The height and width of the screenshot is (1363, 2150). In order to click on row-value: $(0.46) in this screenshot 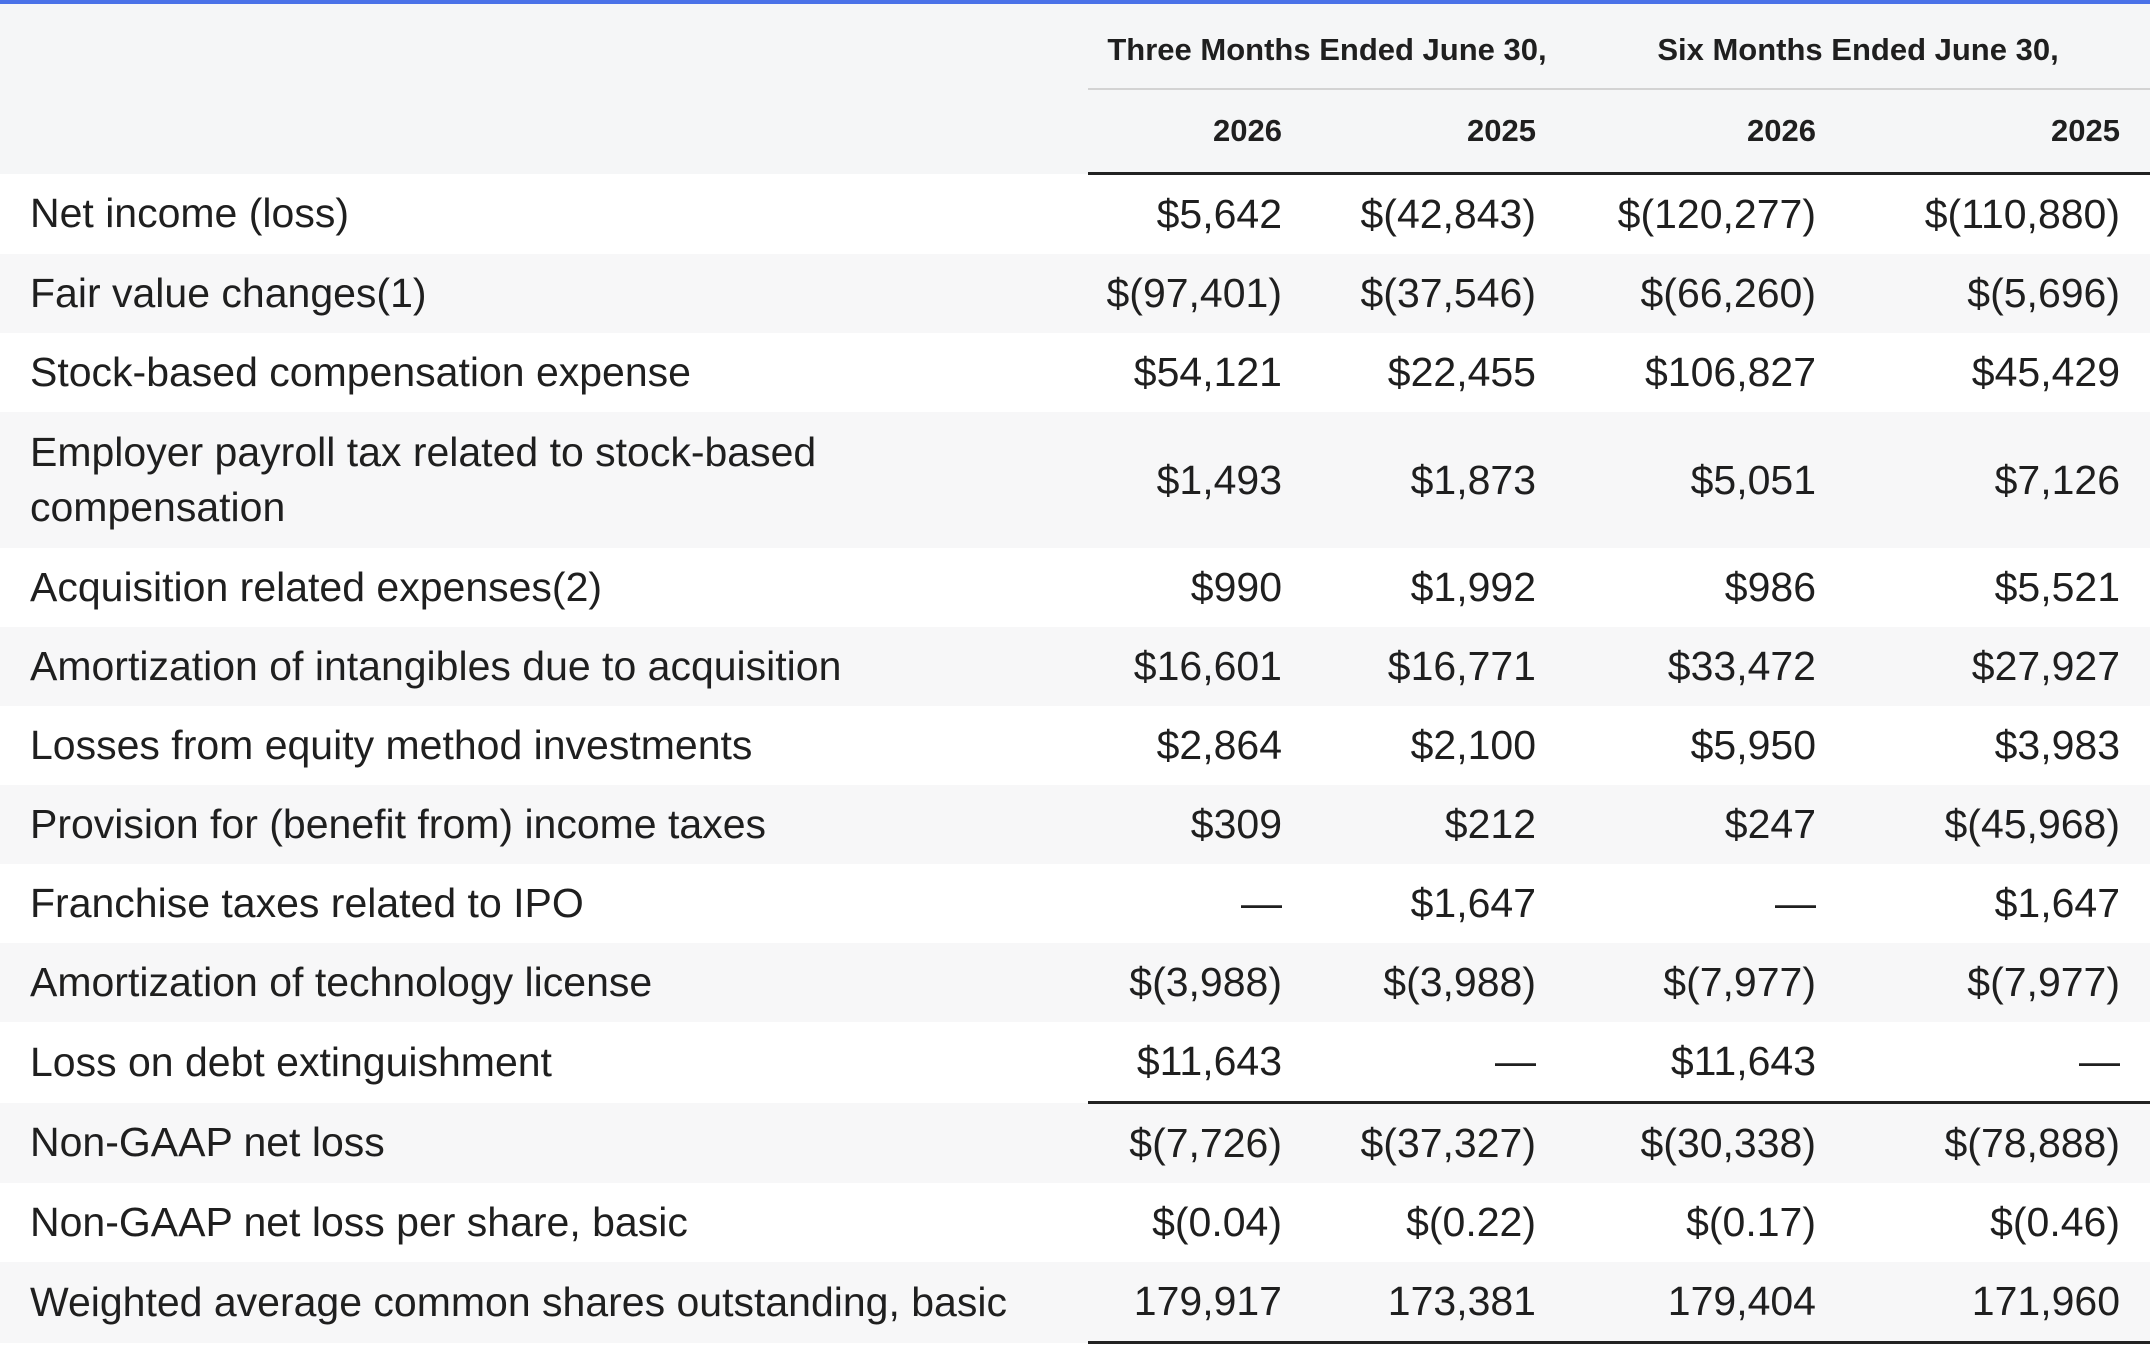, I will do `click(2055, 1222)`.